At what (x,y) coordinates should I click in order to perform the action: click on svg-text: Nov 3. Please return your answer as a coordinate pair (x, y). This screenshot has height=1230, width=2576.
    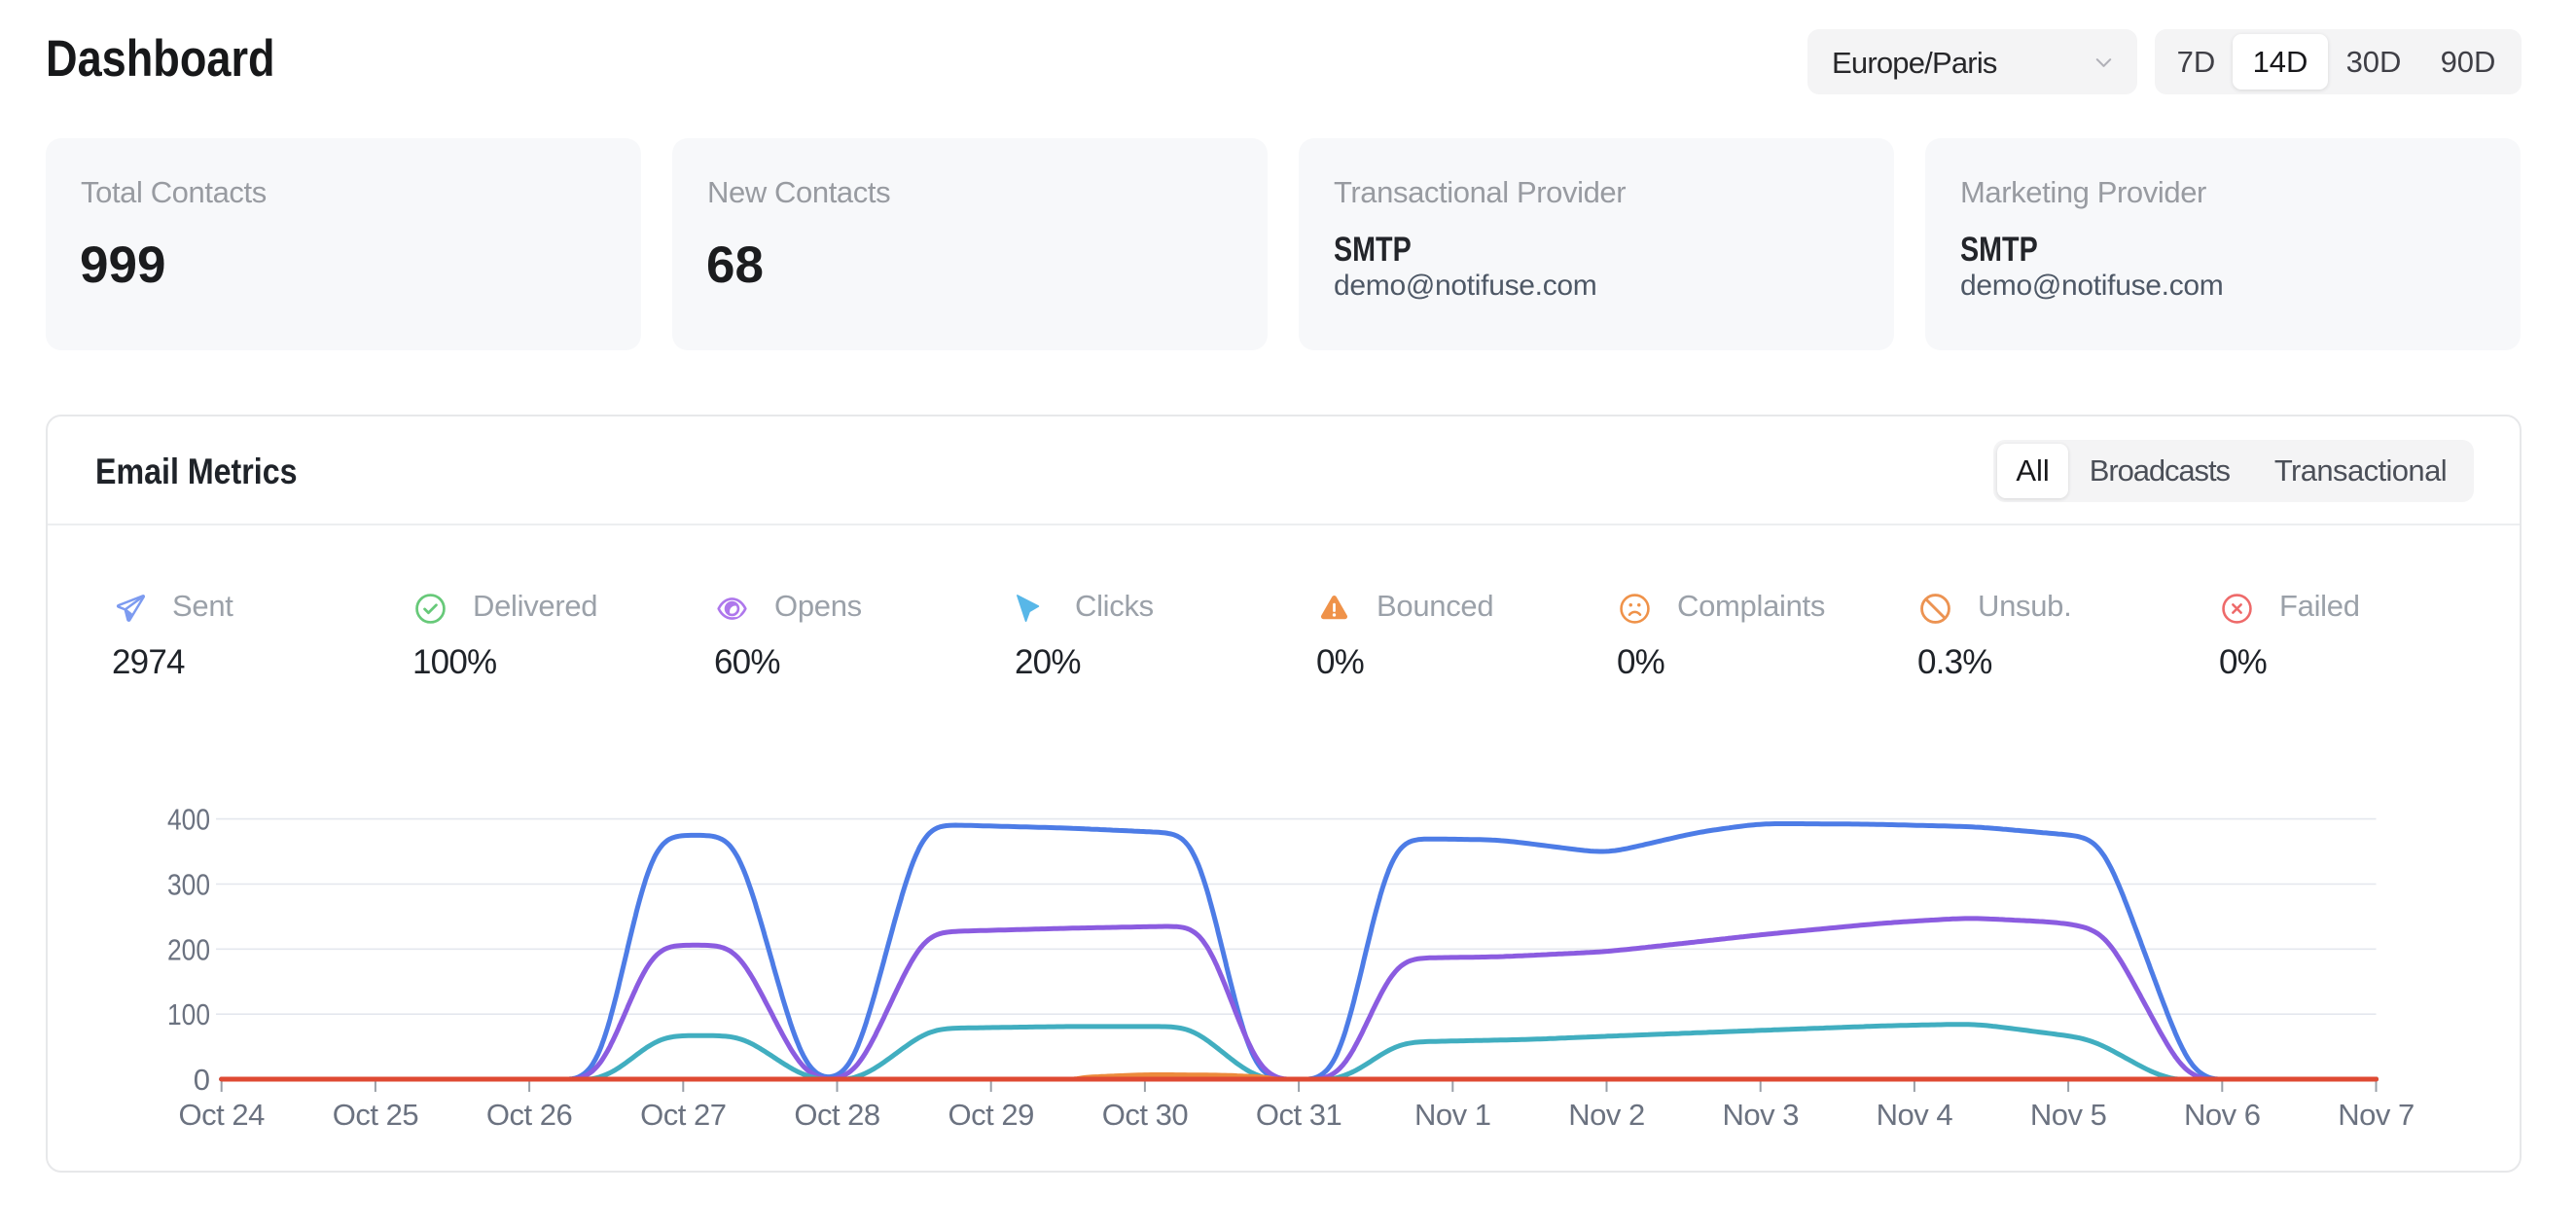
    Looking at the image, I should click on (1760, 1115).